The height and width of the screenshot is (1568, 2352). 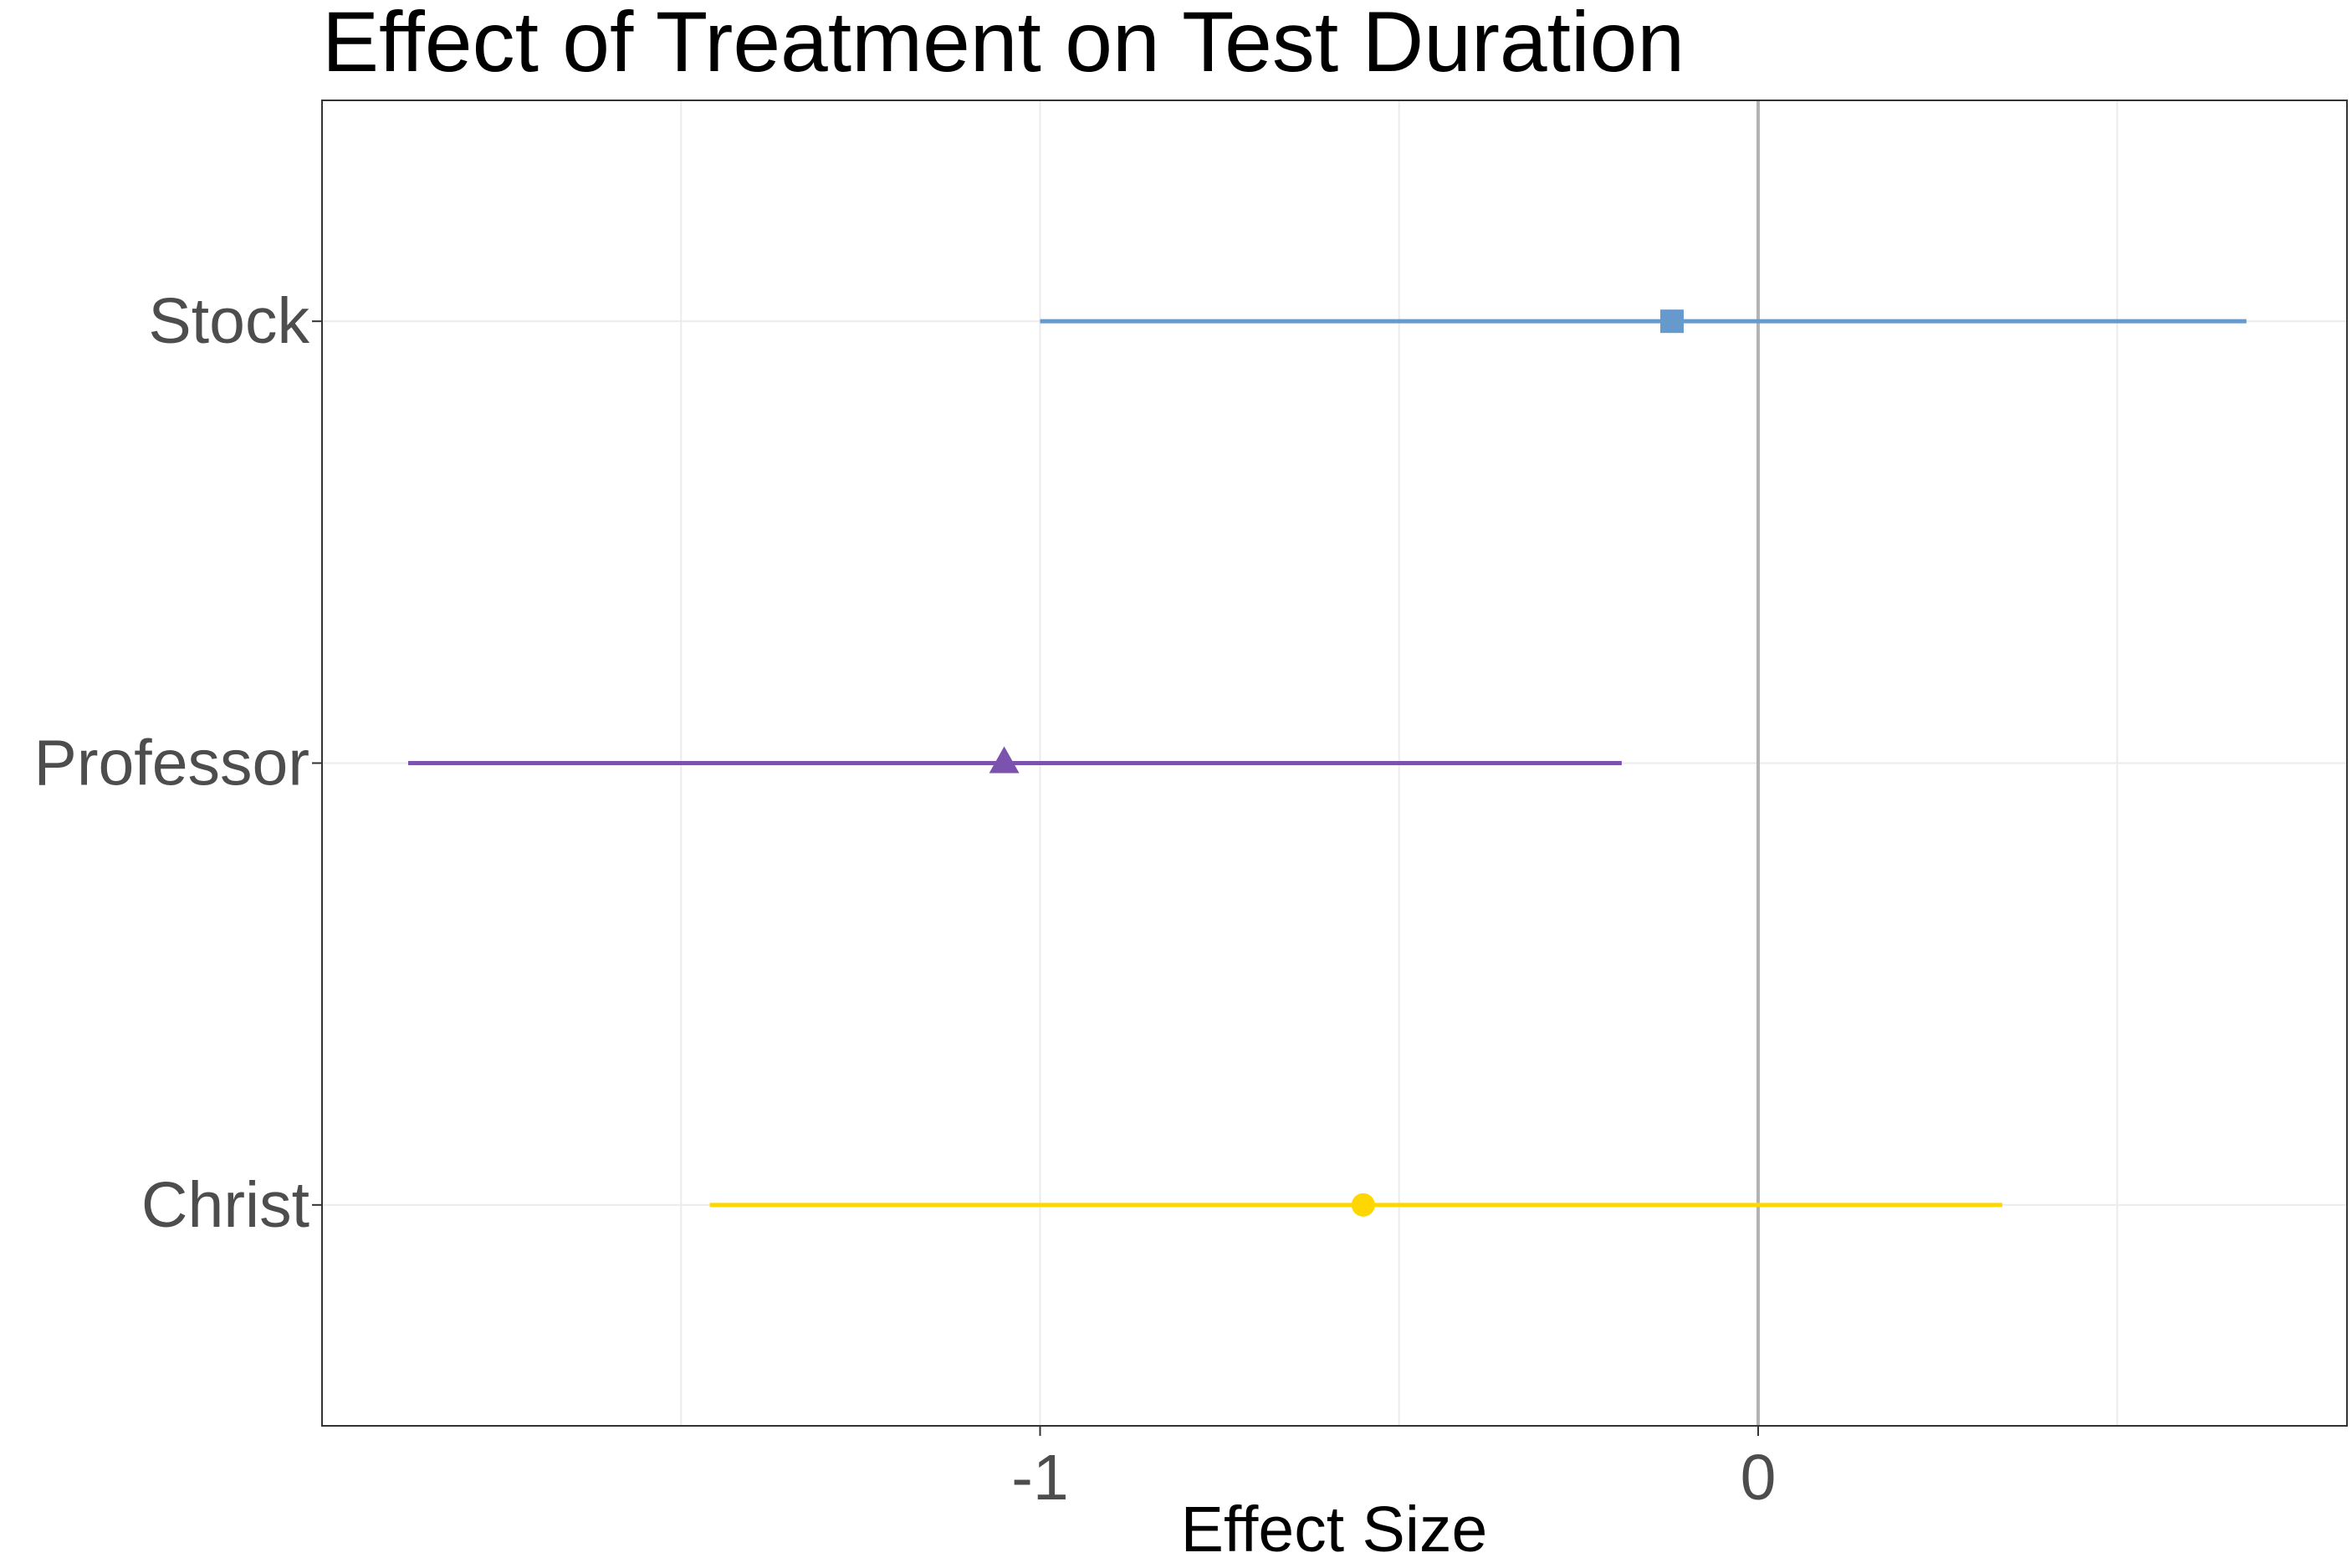 What do you see at coordinates (1039, 1478) in the screenshot?
I see `x-tick-label: -1` at bounding box center [1039, 1478].